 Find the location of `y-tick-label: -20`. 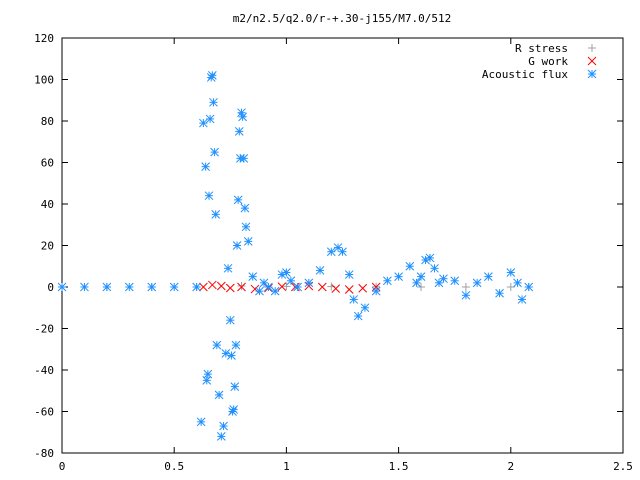

y-tick-label: -20 is located at coordinates (44, 329).